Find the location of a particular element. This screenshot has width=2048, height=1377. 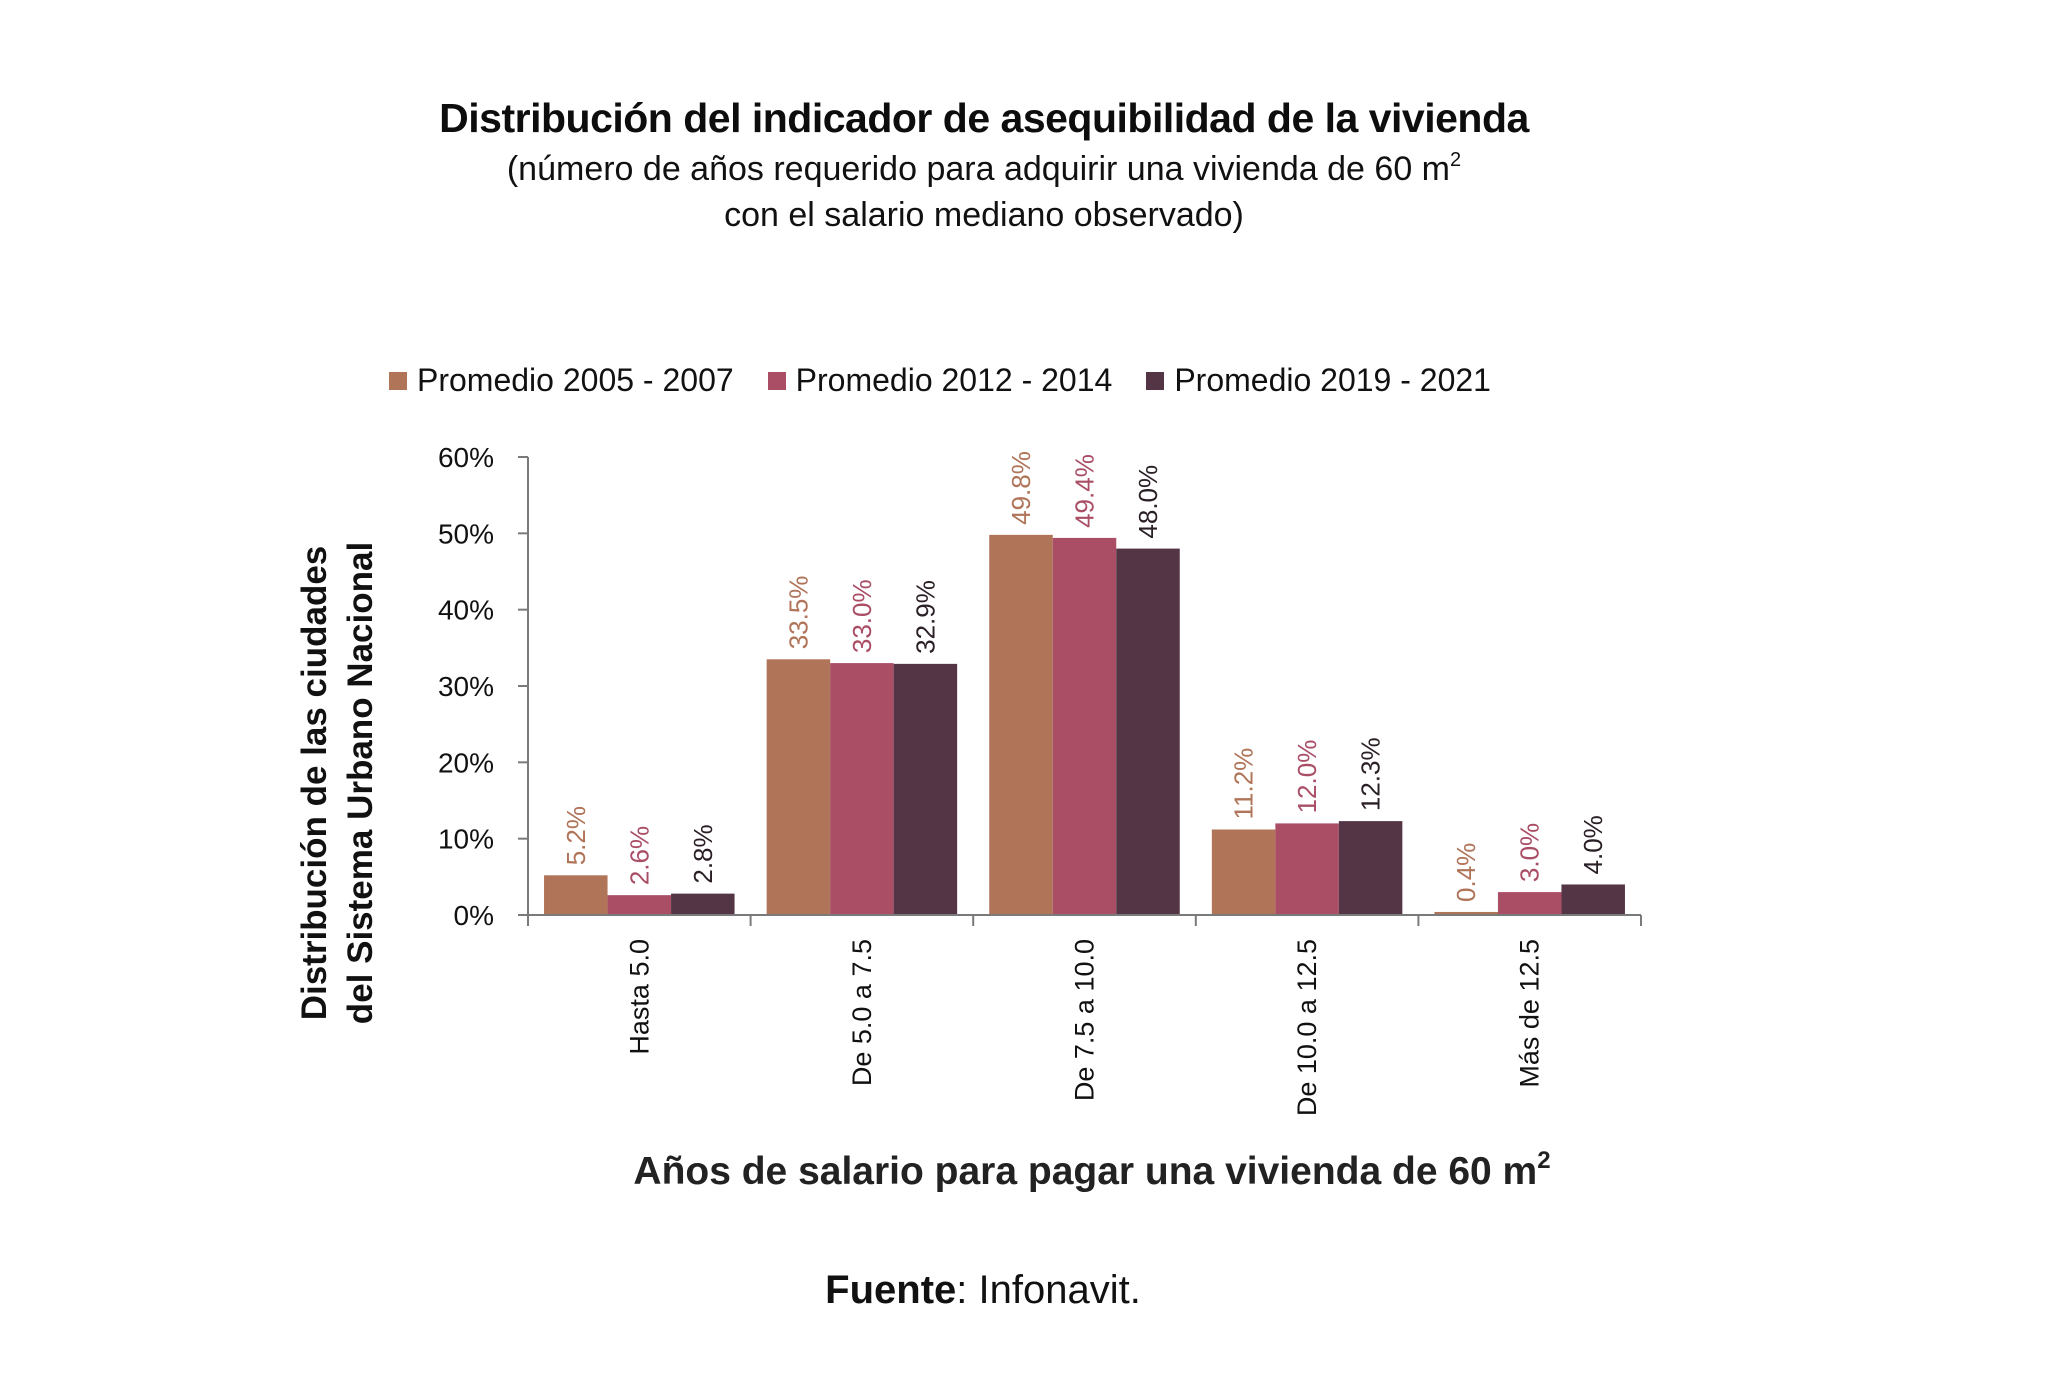

x-tick-label: Hasta 5.0 is located at coordinates (639, 997).